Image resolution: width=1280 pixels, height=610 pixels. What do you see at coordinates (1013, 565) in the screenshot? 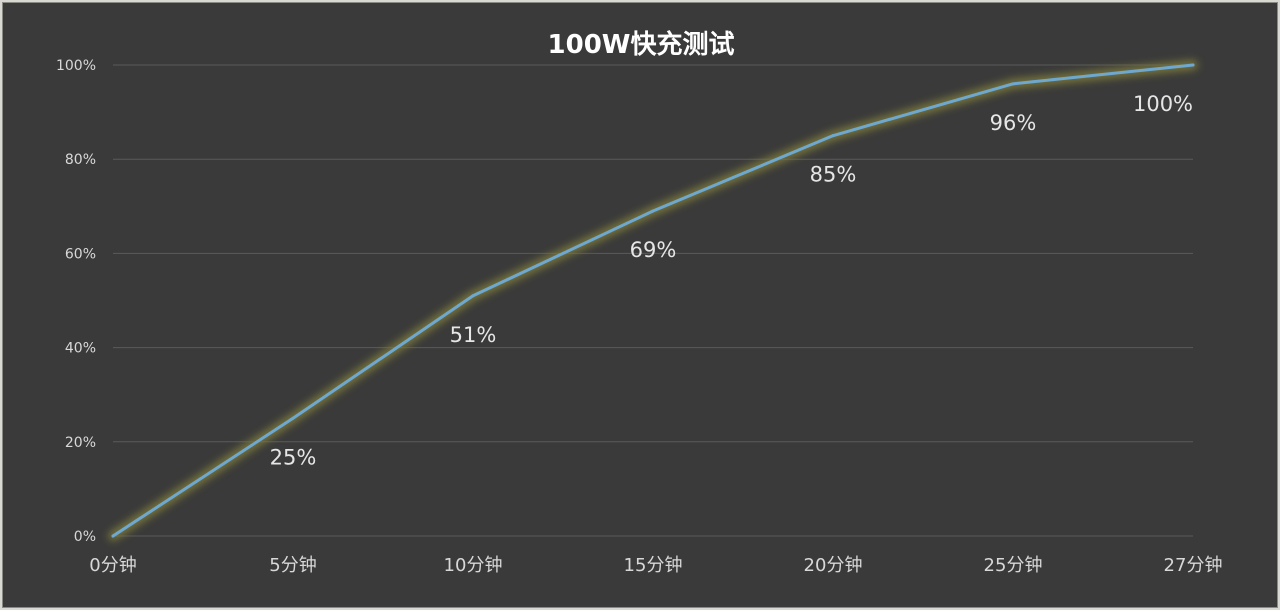
I see `x-tick-label: 25分钟` at bounding box center [1013, 565].